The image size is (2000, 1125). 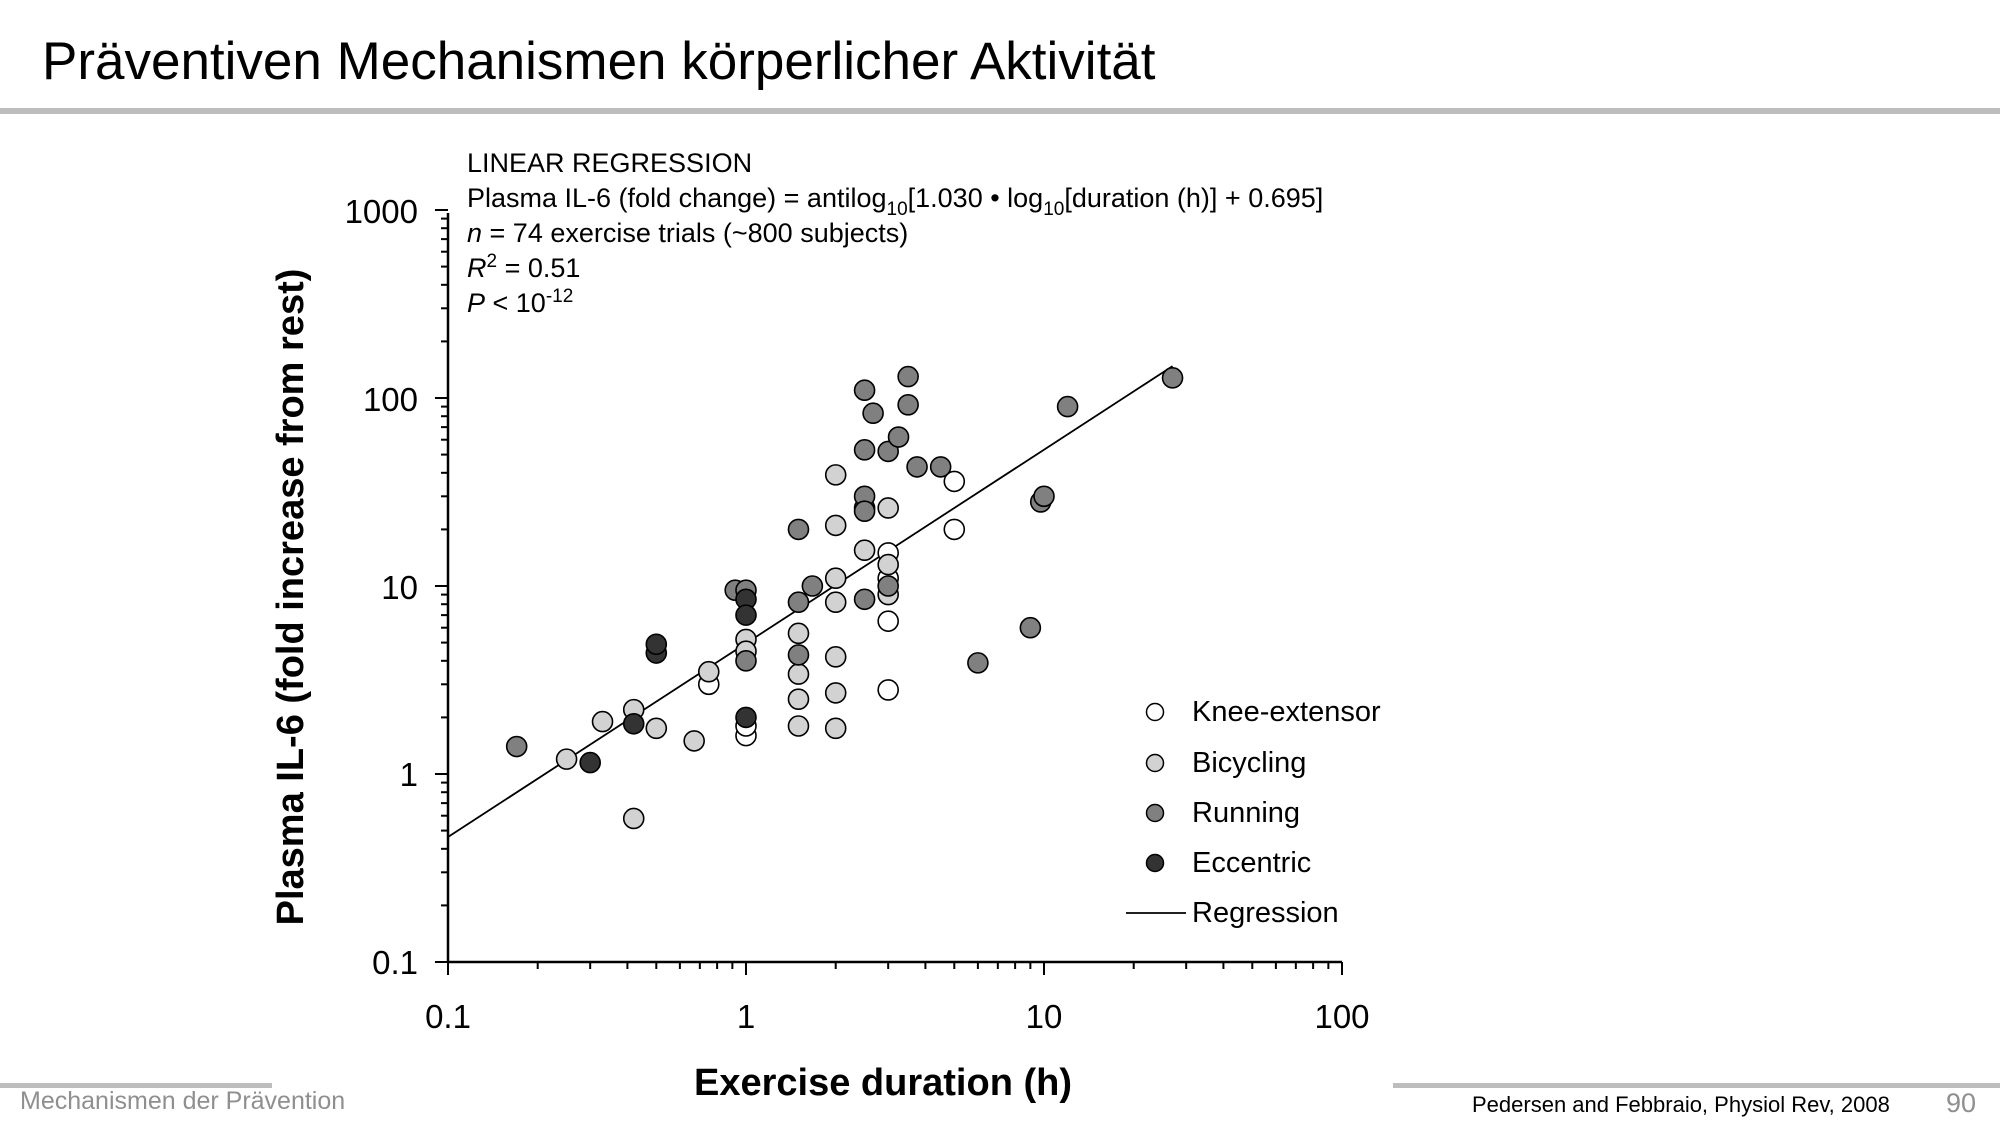 What do you see at coordinates (1246, 813) in the screenshot?
I see `legend-label-running: Running` at bounding box center [1246, 813].